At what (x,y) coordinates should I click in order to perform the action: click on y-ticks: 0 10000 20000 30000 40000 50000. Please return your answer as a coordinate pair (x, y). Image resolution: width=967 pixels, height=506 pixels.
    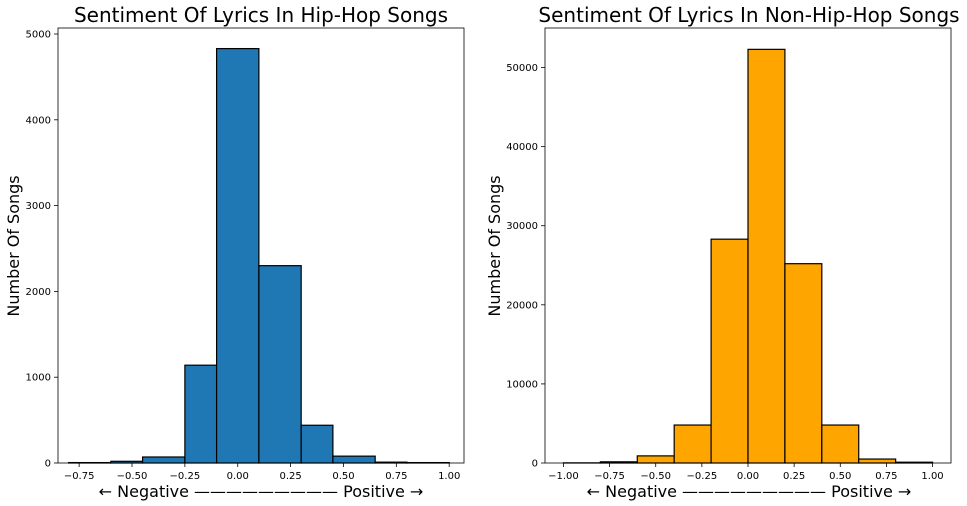
    Looking at the image, I should click on (525, 266).